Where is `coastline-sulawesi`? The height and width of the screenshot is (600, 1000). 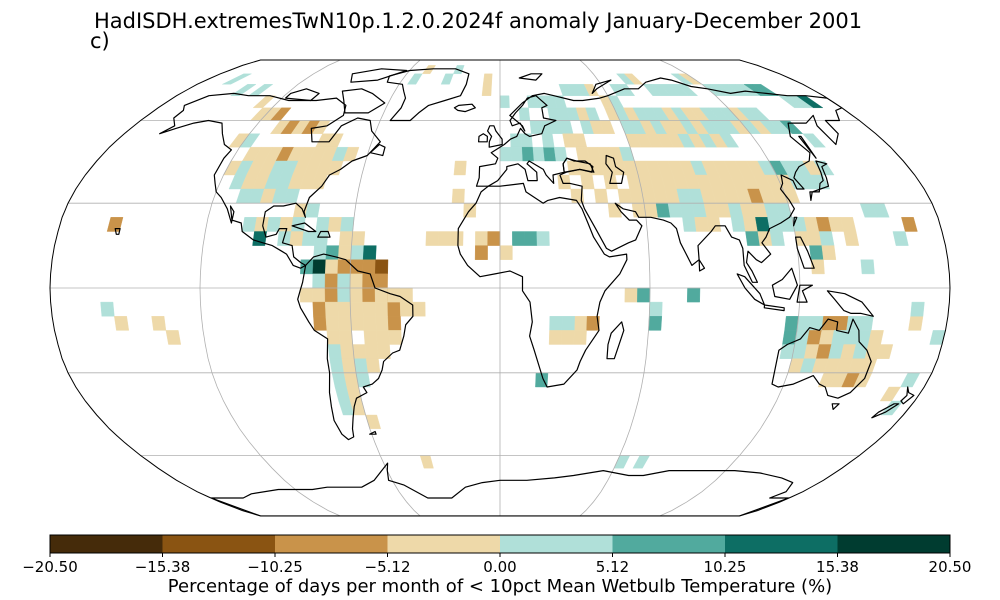 coastline-sulawesi is located at coordinates (804, 293).